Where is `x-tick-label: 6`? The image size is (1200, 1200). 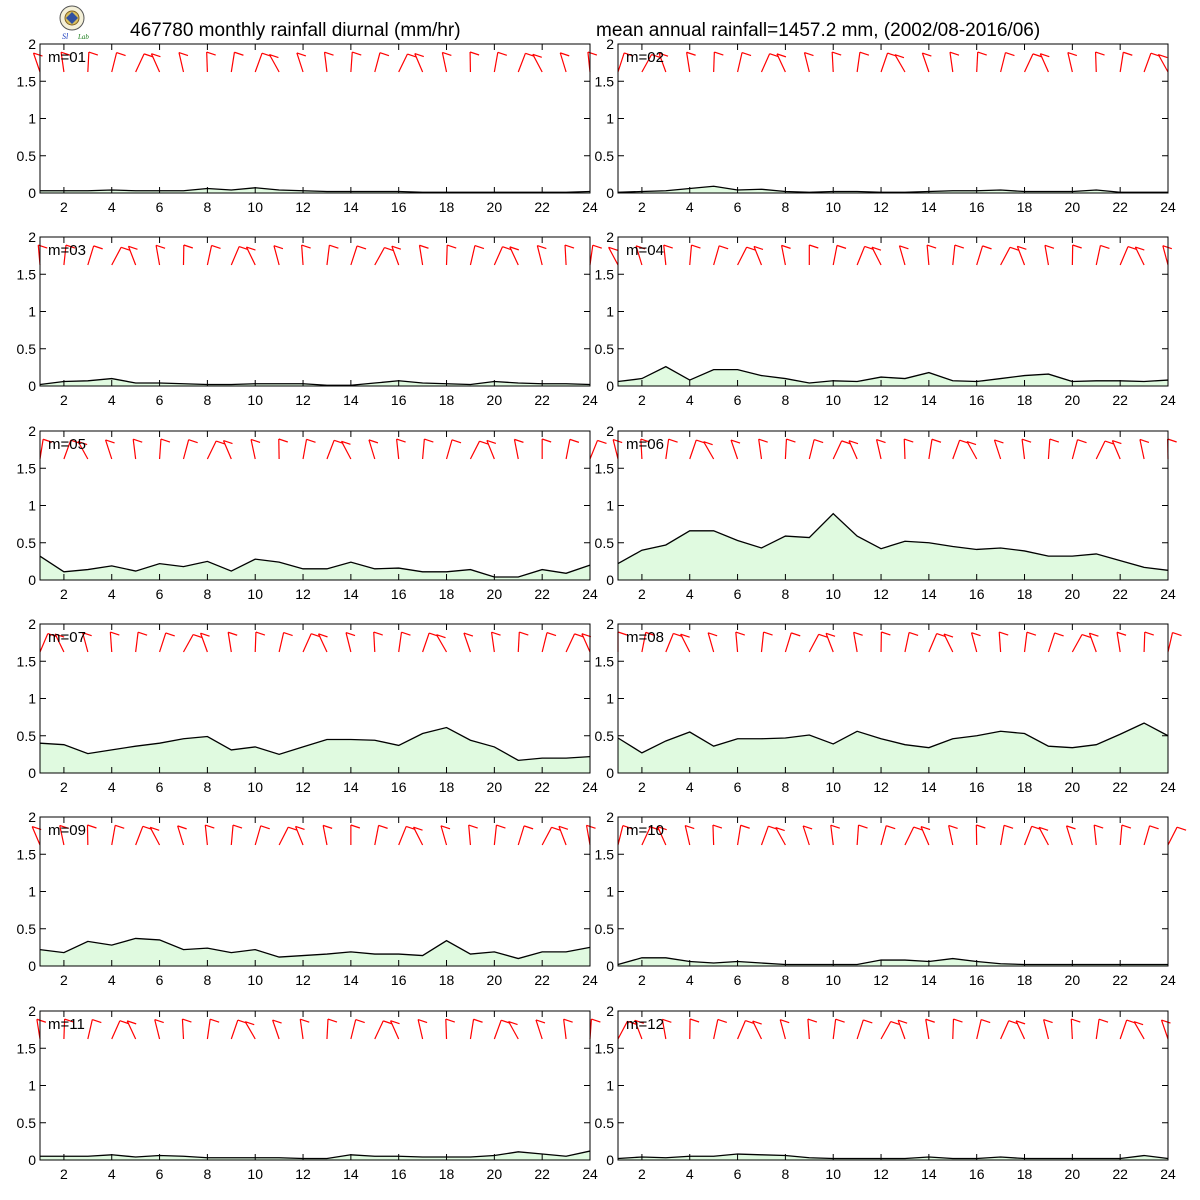
x-tick-label: 6 is located at coordinates (160, 1174).